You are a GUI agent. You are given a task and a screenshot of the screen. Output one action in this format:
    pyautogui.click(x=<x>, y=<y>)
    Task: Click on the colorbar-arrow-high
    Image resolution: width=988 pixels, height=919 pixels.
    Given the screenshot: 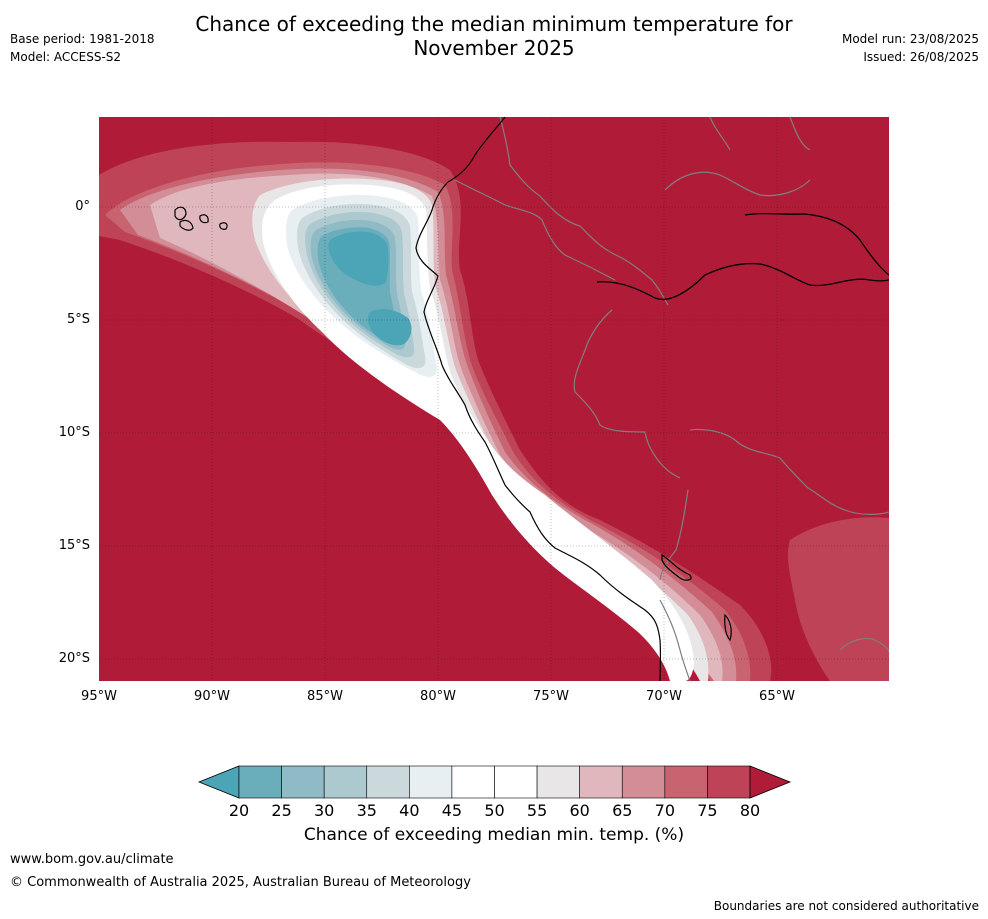 What is the action you would take?
    pyautogui.click(x=770, y=782)
    